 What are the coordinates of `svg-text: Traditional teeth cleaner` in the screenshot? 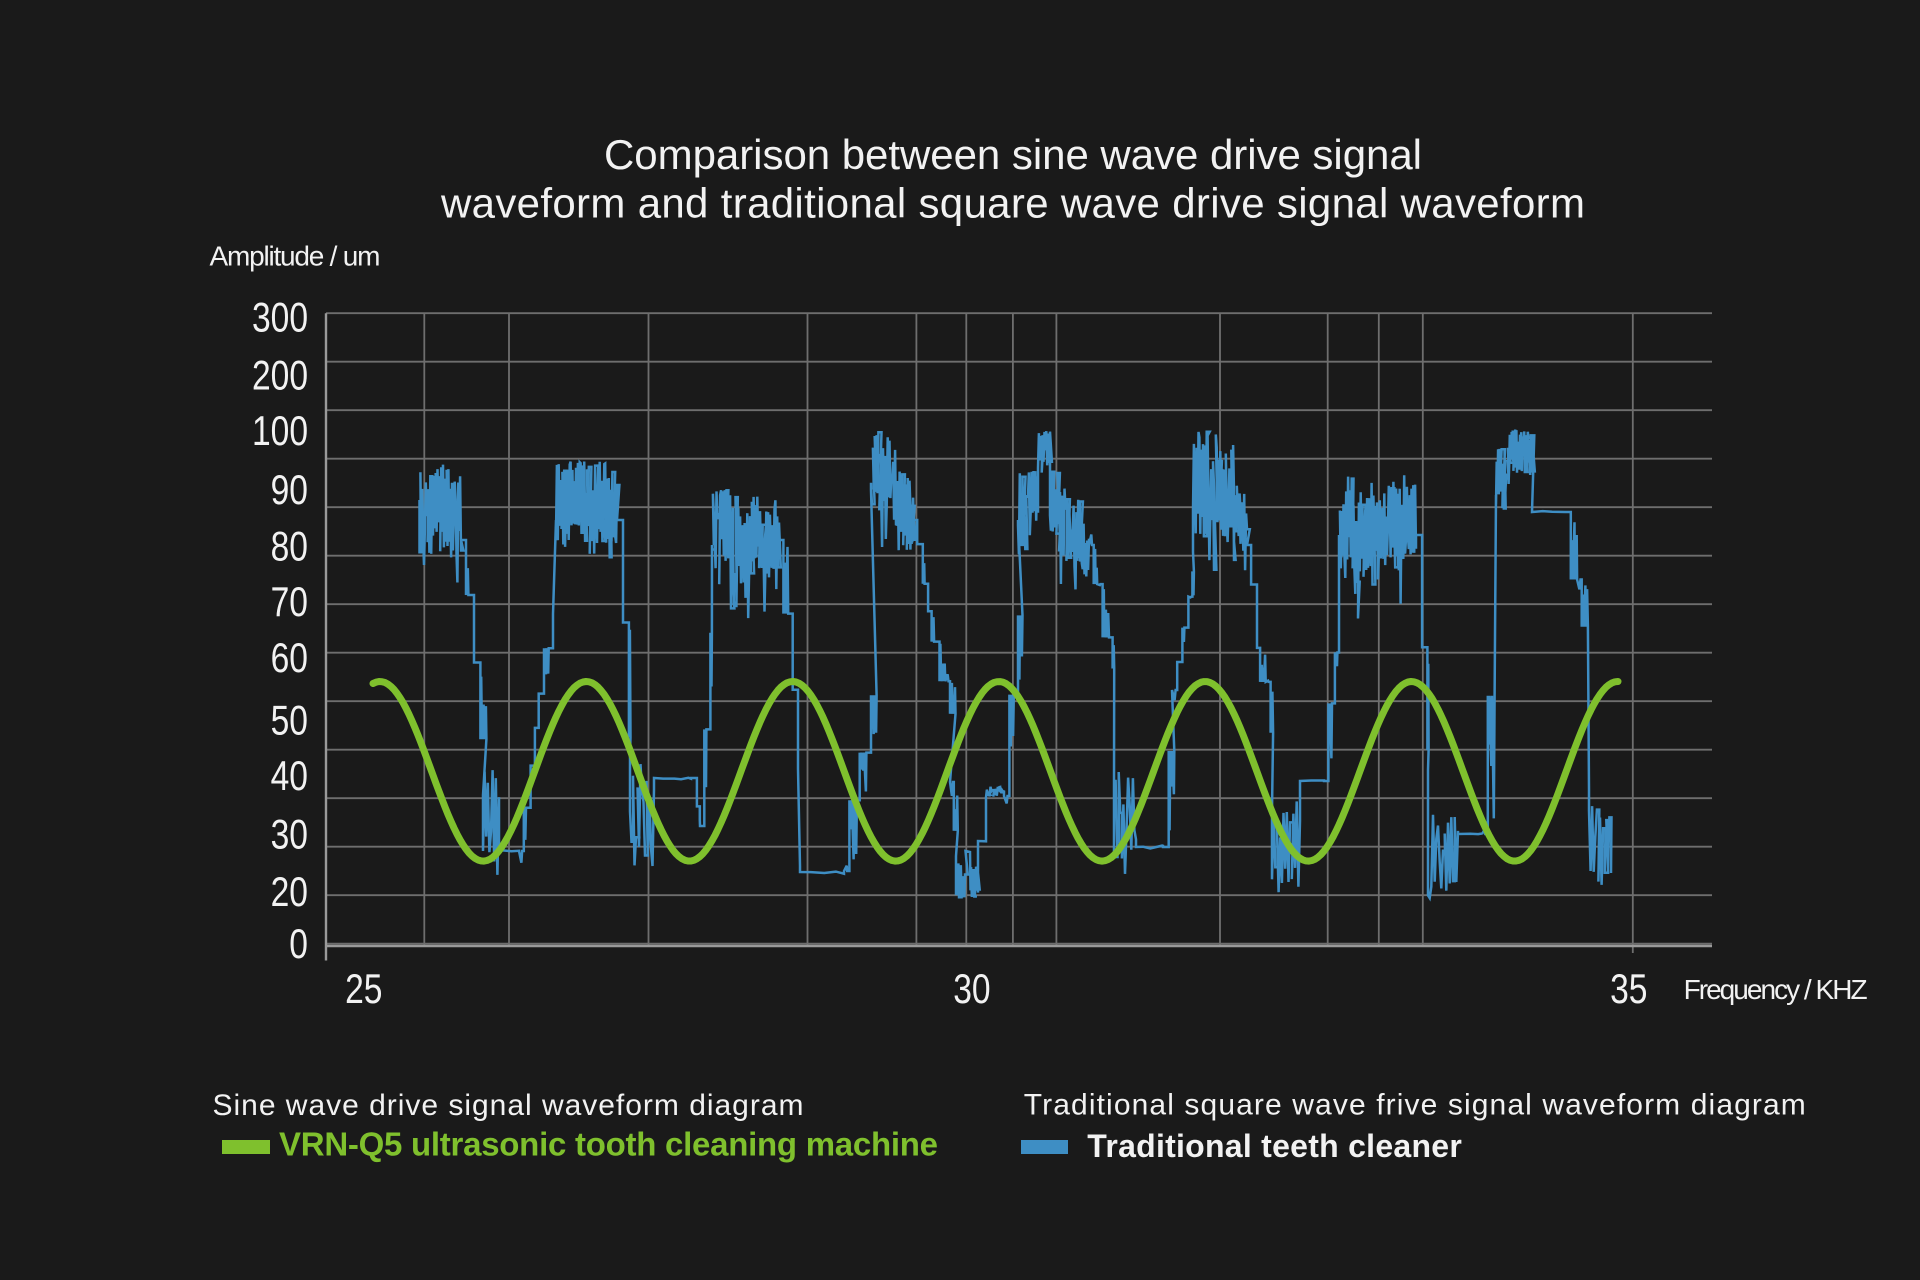 It's located at (1274, 1146).